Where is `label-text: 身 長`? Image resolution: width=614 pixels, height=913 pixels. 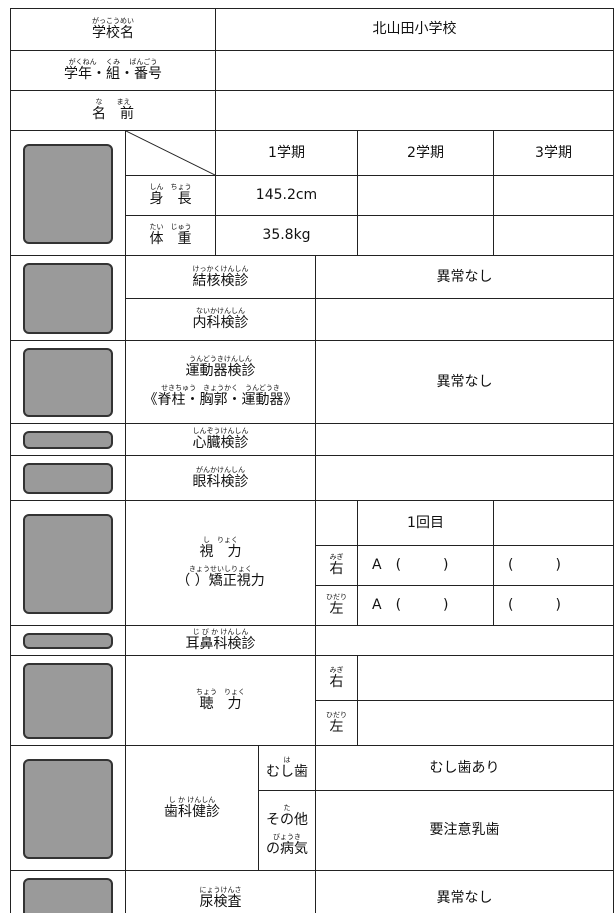 label-text: 身 長 is located at coordinates (170, 199).